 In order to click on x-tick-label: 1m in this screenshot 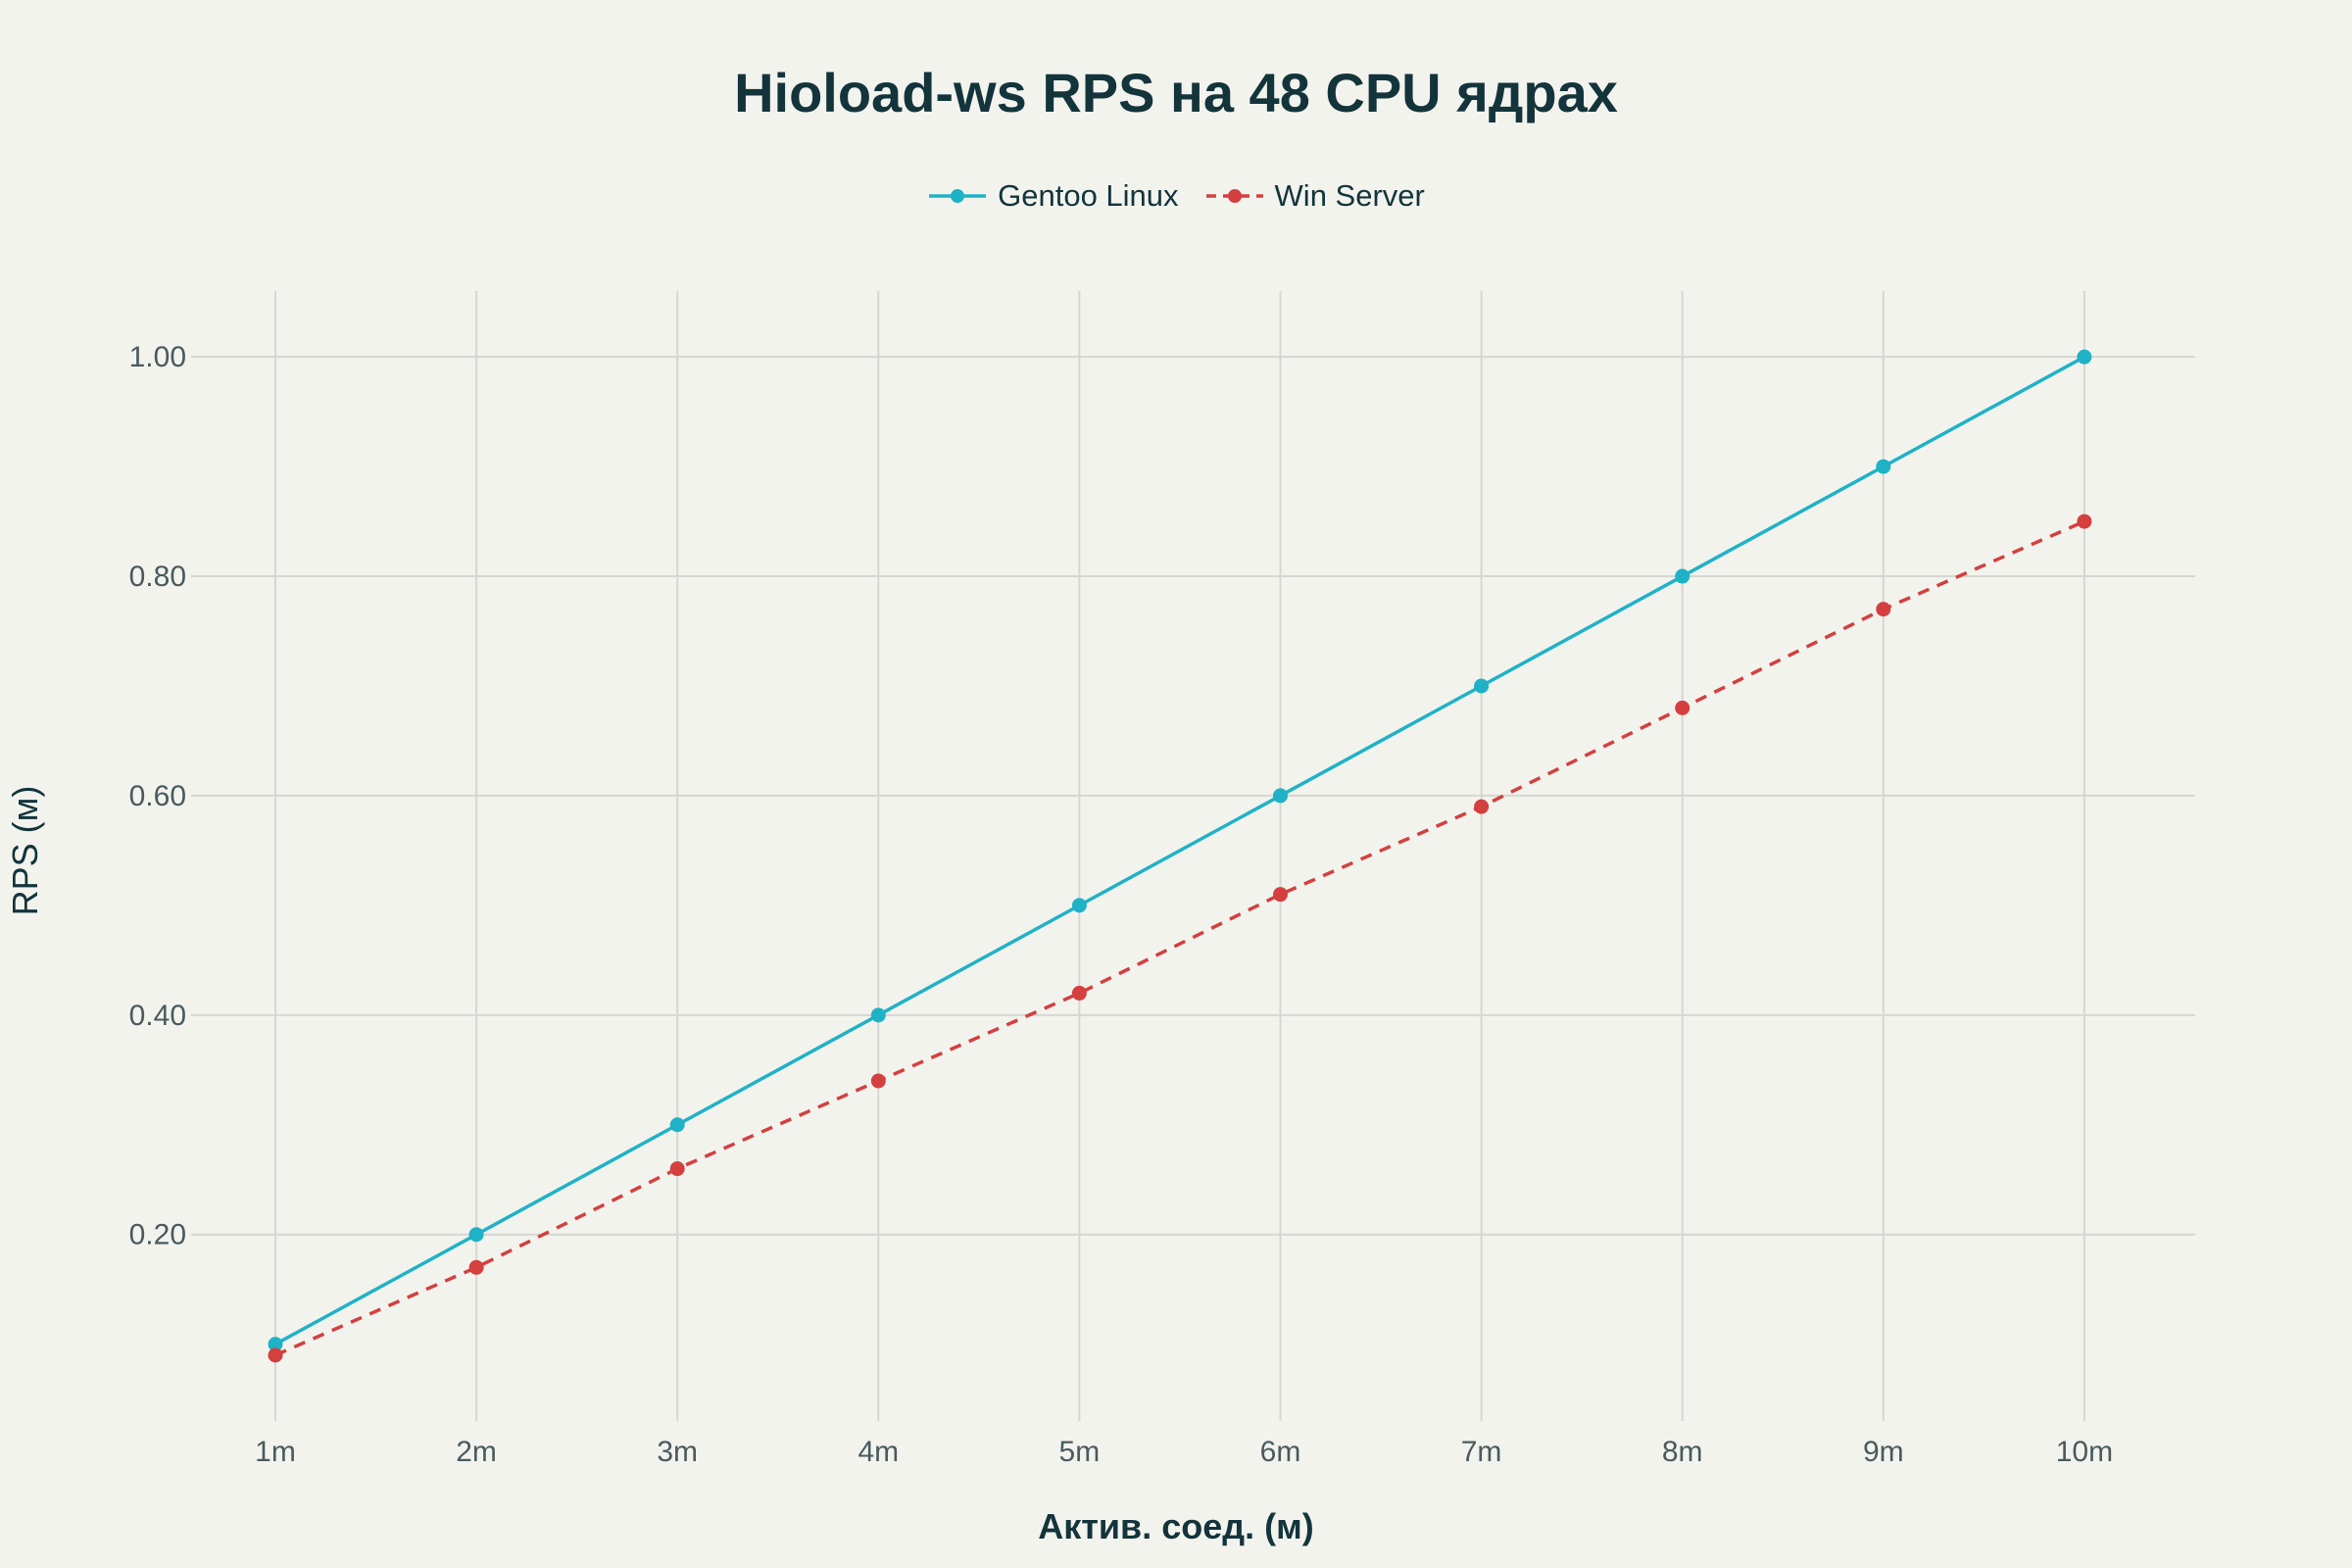, I will do `click(275, 1452)`.